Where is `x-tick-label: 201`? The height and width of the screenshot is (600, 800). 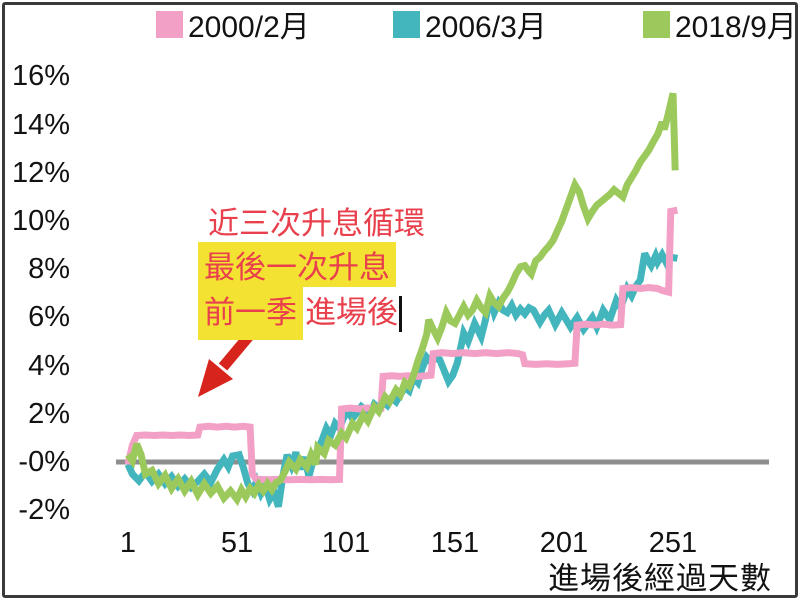 x-tick-label: 201 is located at coordinates (564, 543).